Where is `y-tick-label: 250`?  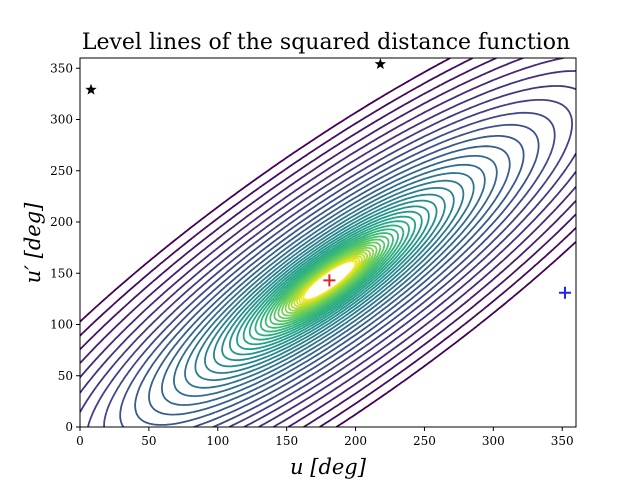 y-tick-label: 250 is located at coordinates (61, 171).